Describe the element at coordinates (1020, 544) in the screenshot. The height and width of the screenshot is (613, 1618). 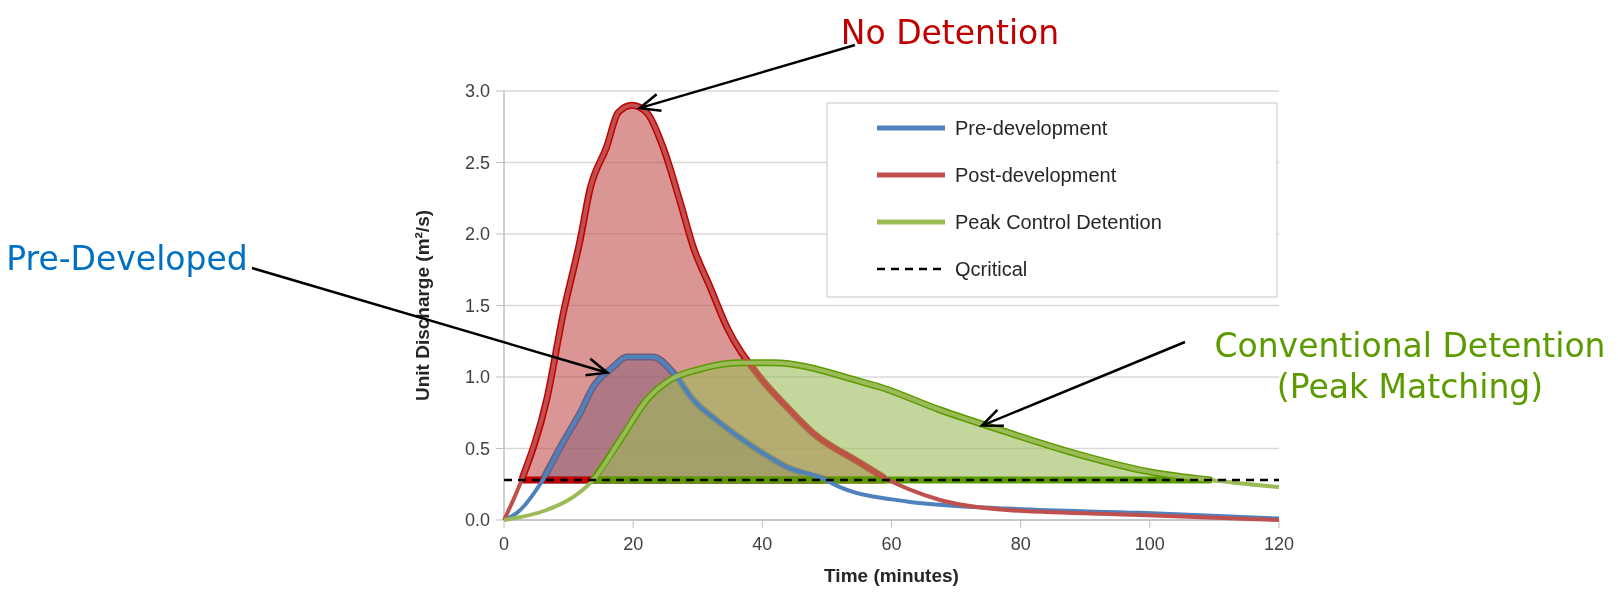
I see `x-tick-label: 80` at that location.